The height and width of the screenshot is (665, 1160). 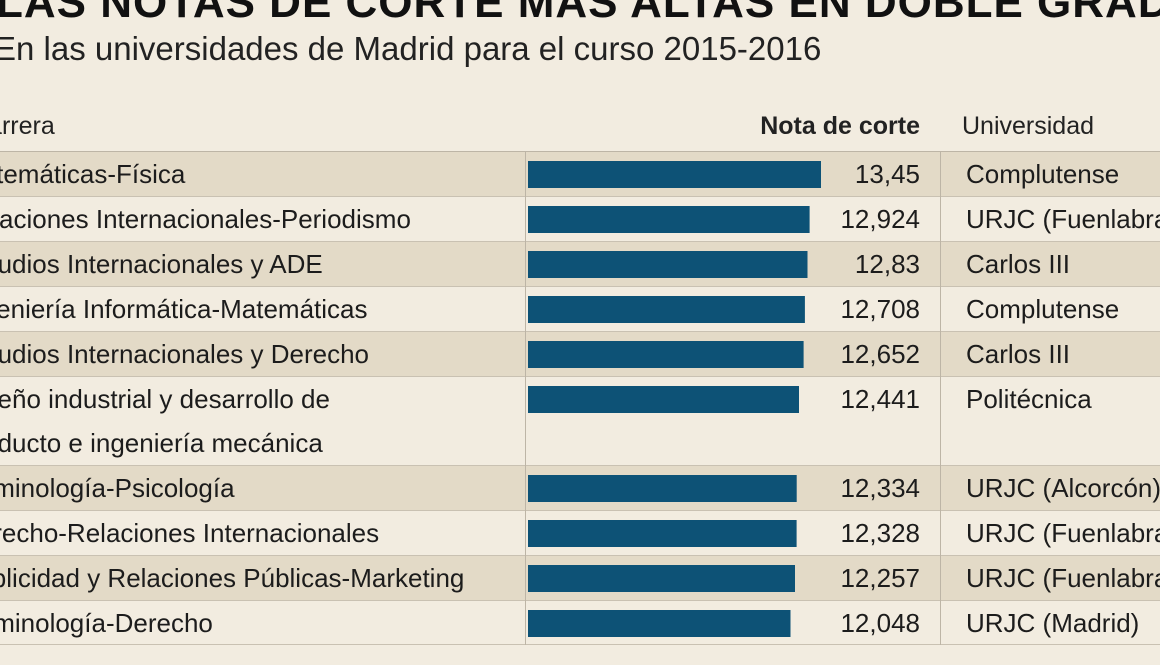 What do you see at coordinates (1063, 488) in the screenshot?
I see `row-university: URJC (Alcorcón)` at bounding box center [1063, 488].